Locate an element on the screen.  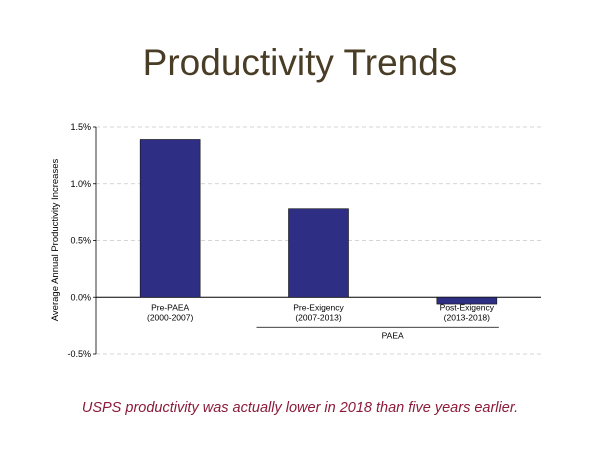
y-tick-label: 0.0% is located at coordinates (80, 297).